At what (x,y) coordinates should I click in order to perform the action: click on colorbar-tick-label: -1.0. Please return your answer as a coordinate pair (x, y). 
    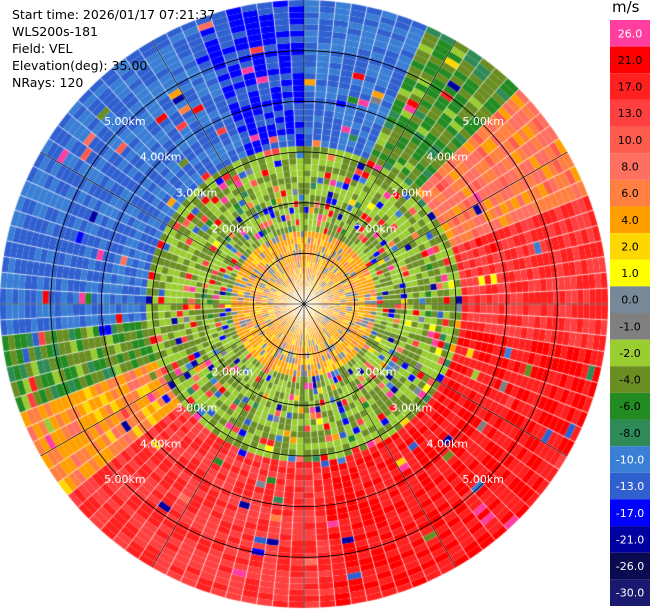
    Looking at the image, I should click on (629, 326).